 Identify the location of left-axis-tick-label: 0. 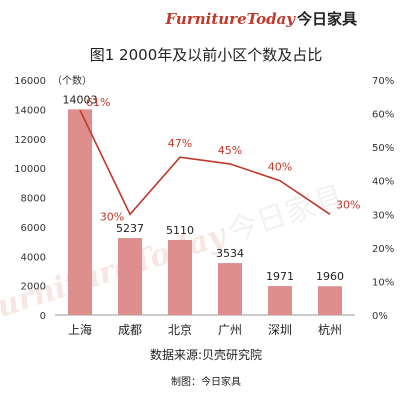
(43, 316).